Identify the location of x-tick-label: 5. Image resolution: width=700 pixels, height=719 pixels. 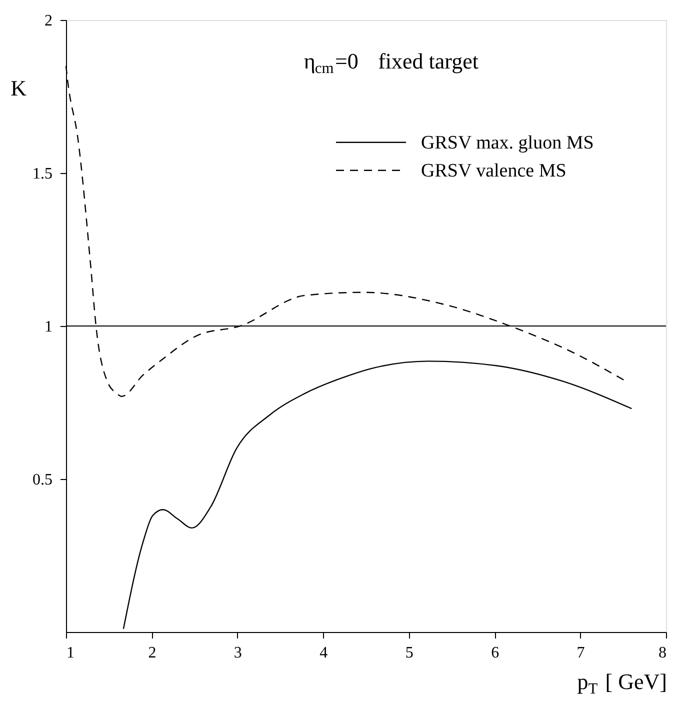
(409, 653).